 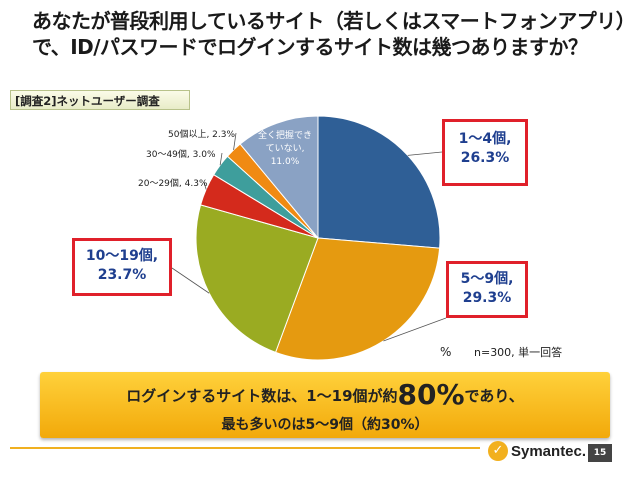 I want to click on checkmark-icon: ✓, so click(x=498, y=451).